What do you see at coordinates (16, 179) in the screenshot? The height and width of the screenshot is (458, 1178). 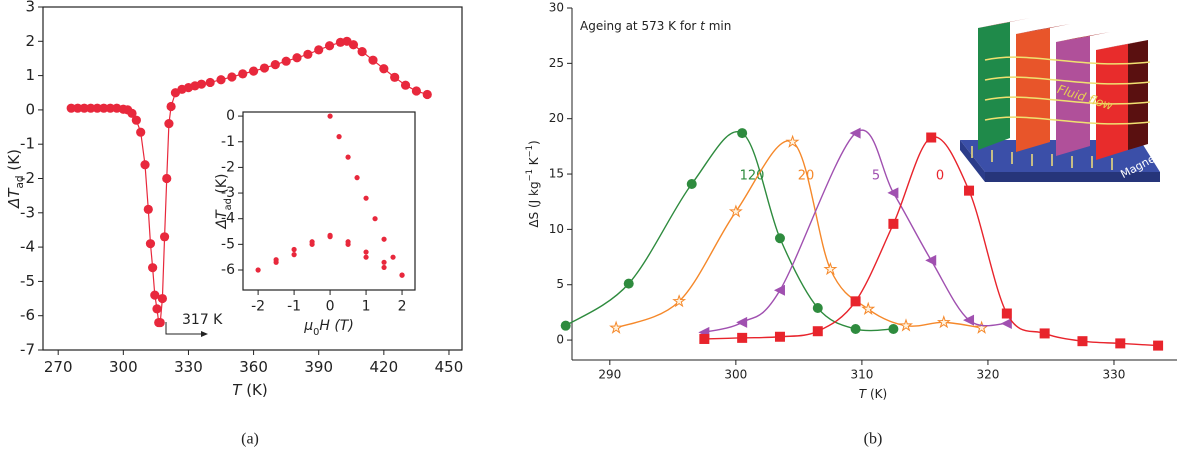 I see `y-axis-label: ΔTad (K)` at bounding box center [16, 179].